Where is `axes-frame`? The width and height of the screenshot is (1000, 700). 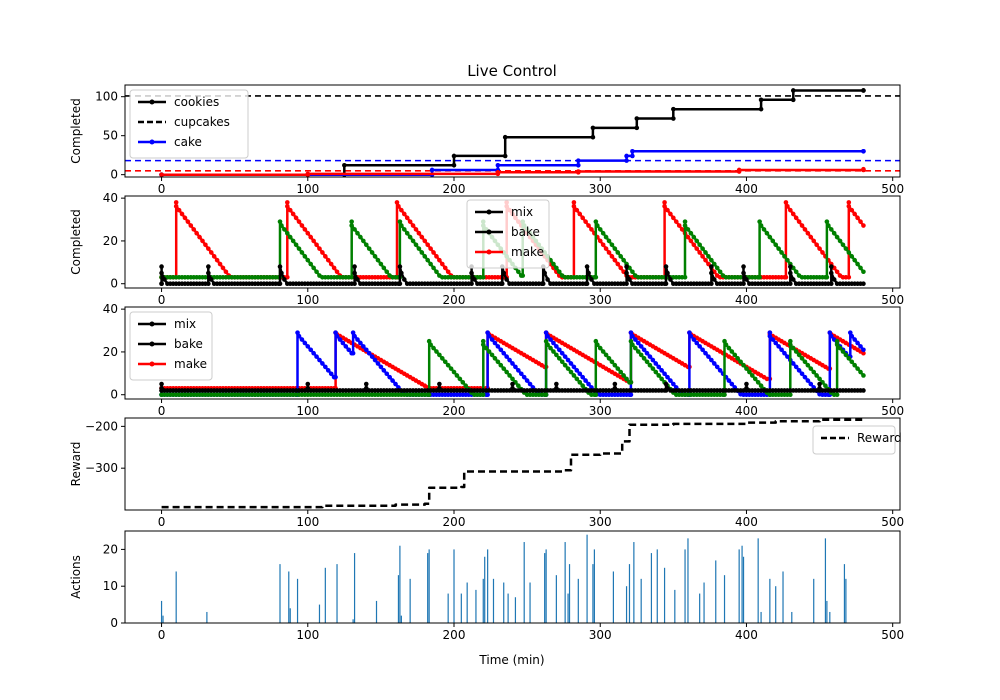 axes-frame is located at coordinates (512, 464).